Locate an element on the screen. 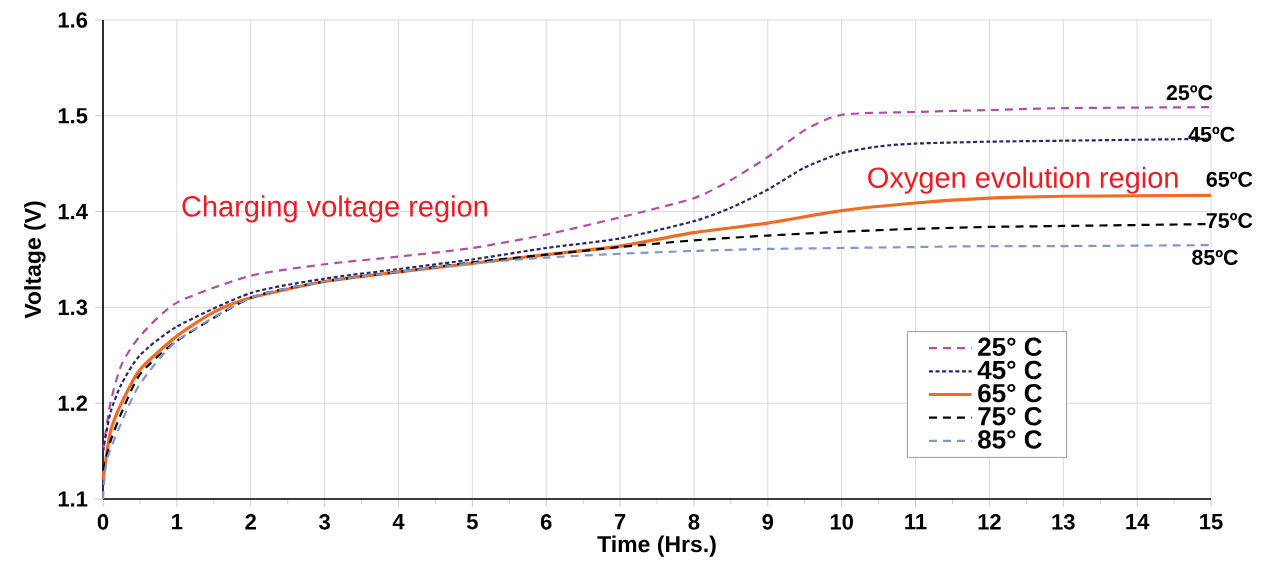 Image resolution: width=1266 pixels, height=572 pixels. y-tick-label: 1.5 is located at coordinates (73, 116).